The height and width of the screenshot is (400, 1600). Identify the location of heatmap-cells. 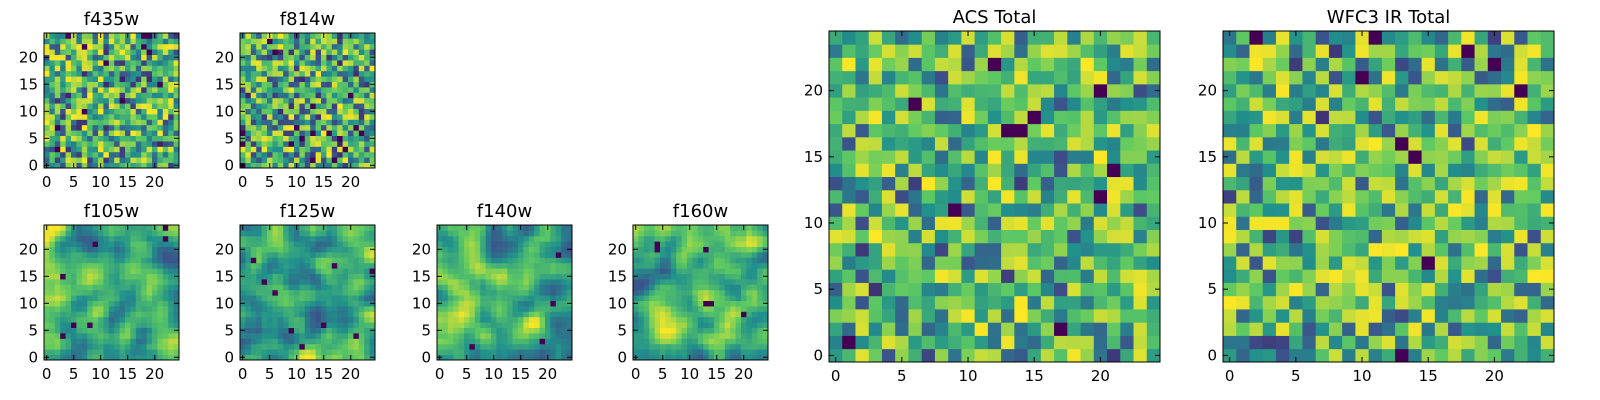
(112, 101).